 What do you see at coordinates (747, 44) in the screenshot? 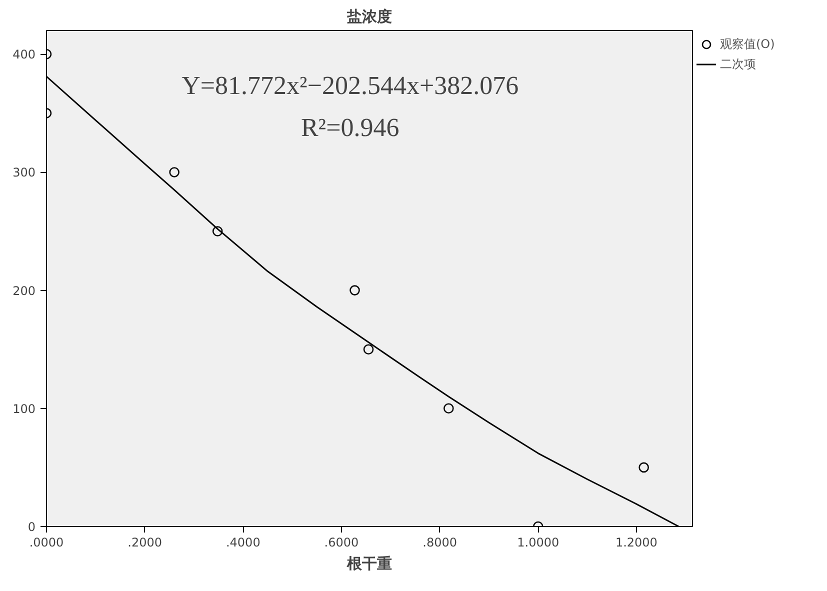
I see `legend-label: 观察值(O)` at bounding box center [747, 44].